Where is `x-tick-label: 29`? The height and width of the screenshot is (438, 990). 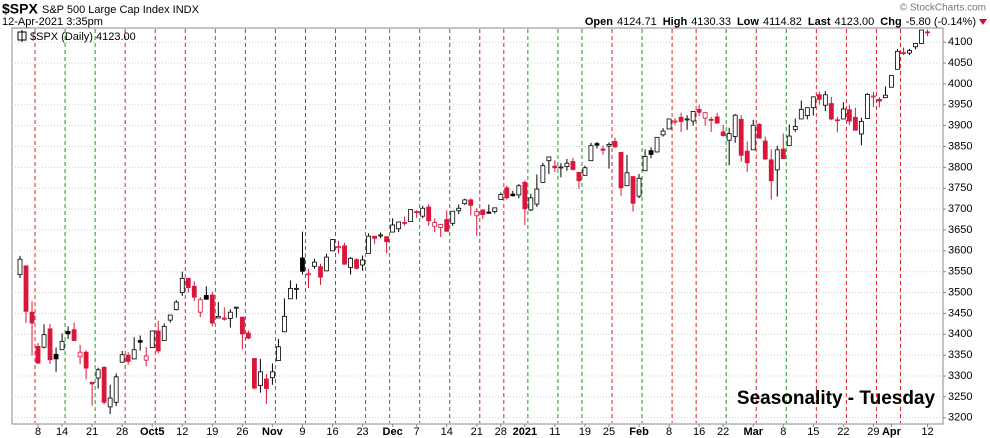
x-tick-label: 29 is located at coordinates (873, 432).